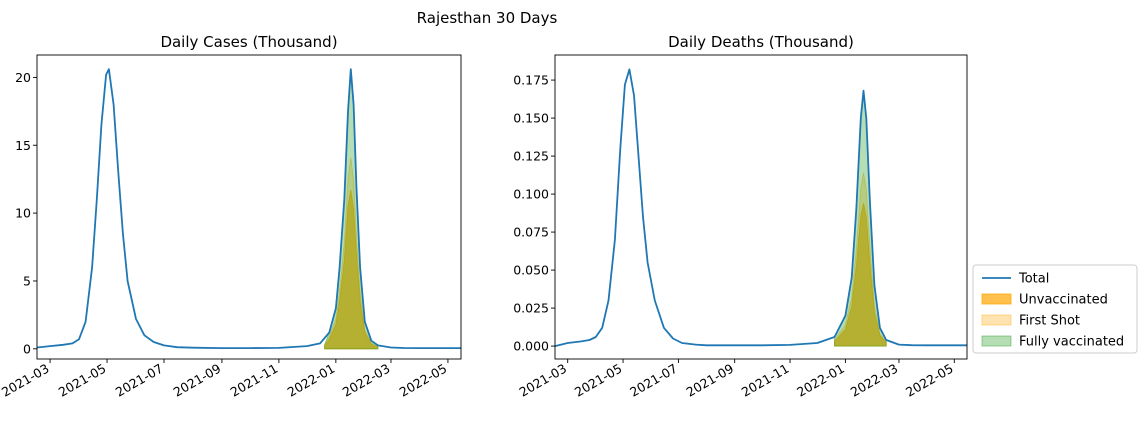 This screenshot has height=421, width=1146. I want to click on y-tick-label: 0, so click(27, 348).